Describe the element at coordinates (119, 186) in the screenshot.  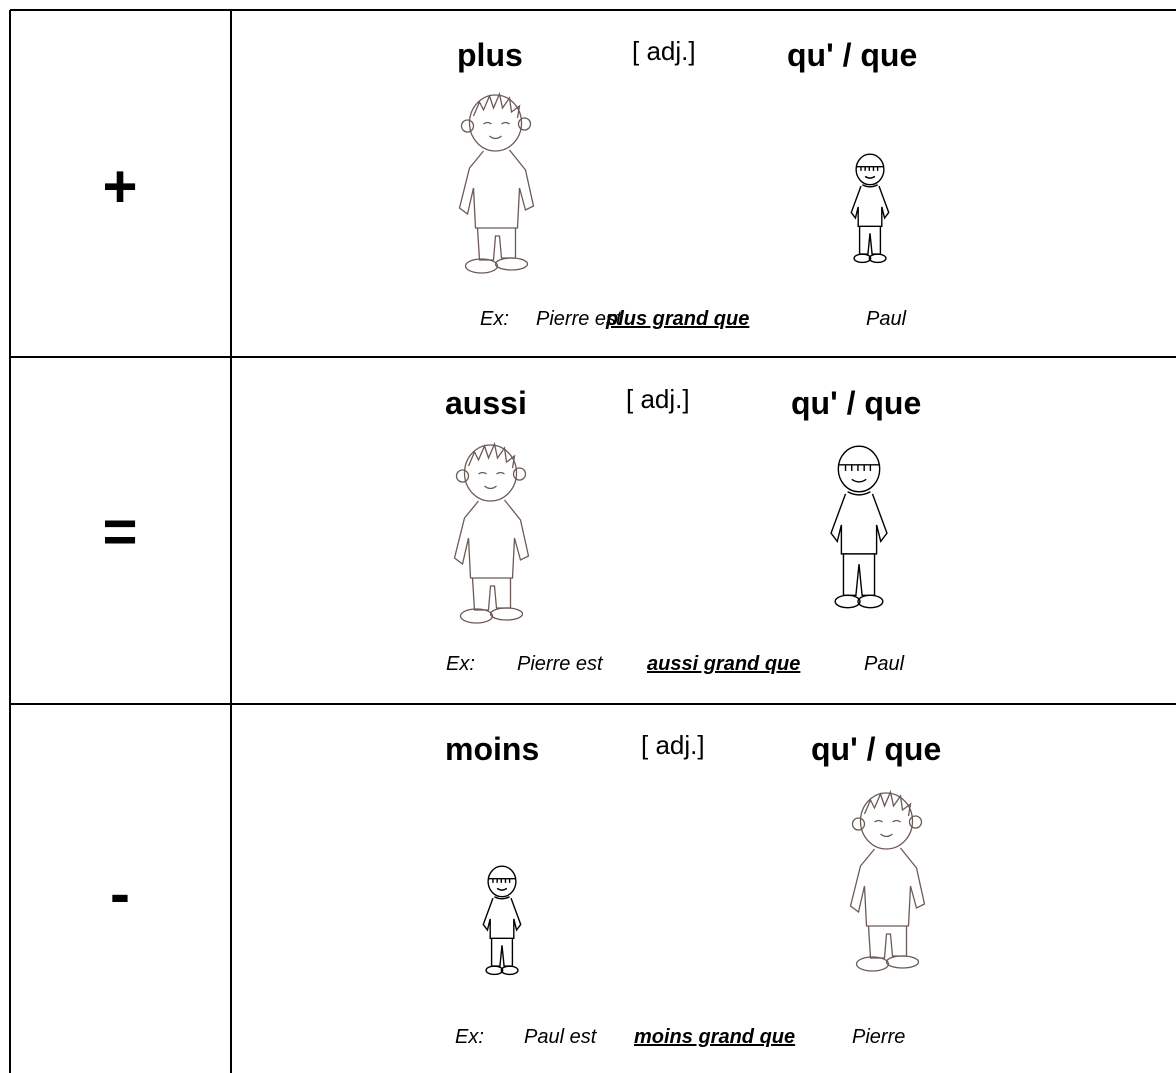
I see `symbol: +` at that location.